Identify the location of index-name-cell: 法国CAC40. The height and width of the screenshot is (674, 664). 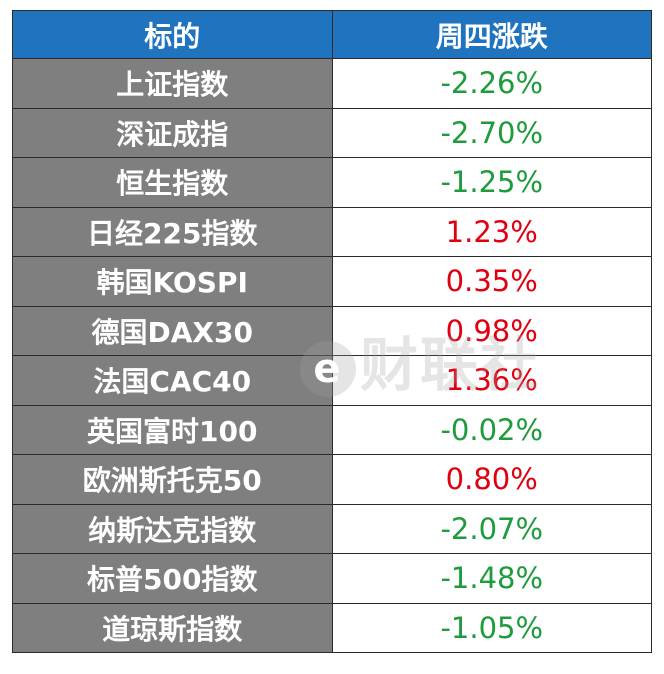
(172, 380).